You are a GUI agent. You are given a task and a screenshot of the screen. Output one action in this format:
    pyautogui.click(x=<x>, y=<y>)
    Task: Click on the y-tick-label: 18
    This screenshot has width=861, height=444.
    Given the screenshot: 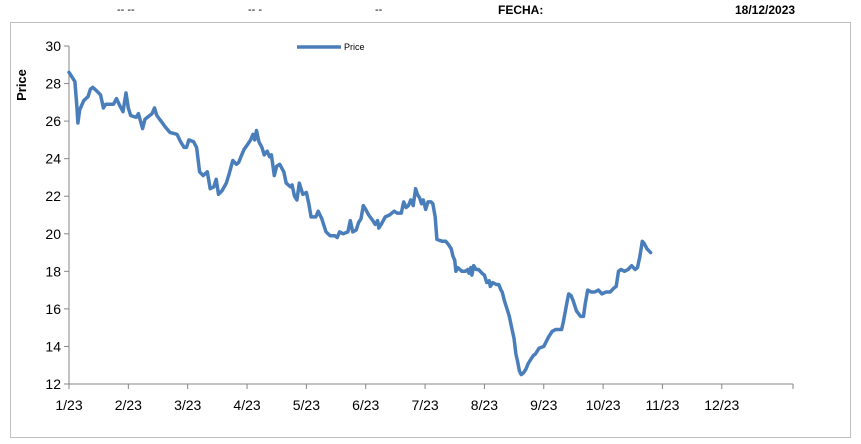 What is the action you would take?
    pyautogui.click(x=53, y=271)
    